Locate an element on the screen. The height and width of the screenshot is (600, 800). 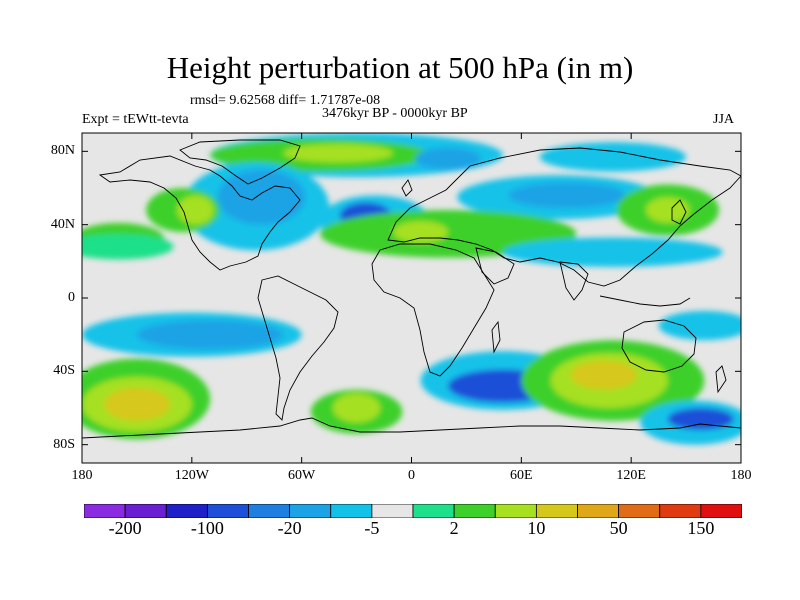
figure-title: Height perturbation at 500 hPa (in m) is located at coordinates (400, 67).